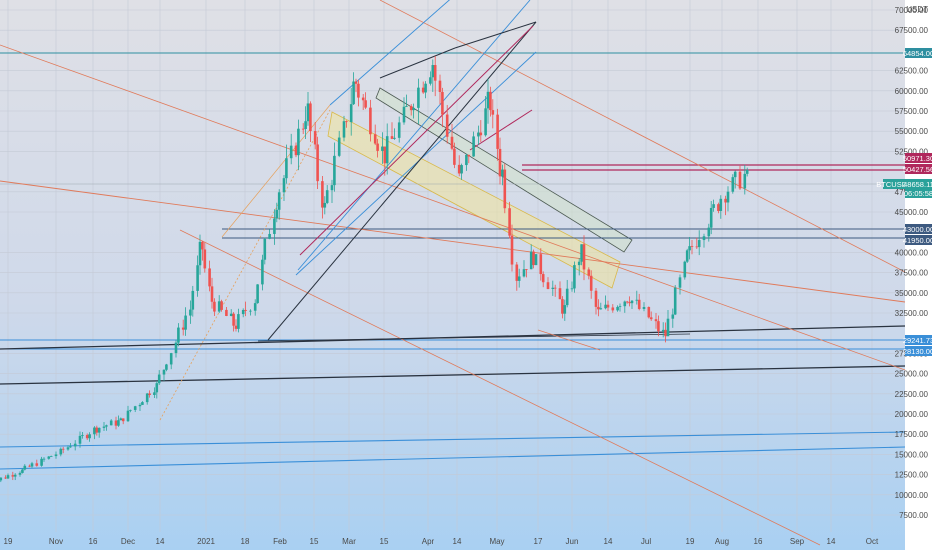  Describe the element at coordinates (912, 30) in the screenshot. I see `y-tick-label: 67500.00` at that location.